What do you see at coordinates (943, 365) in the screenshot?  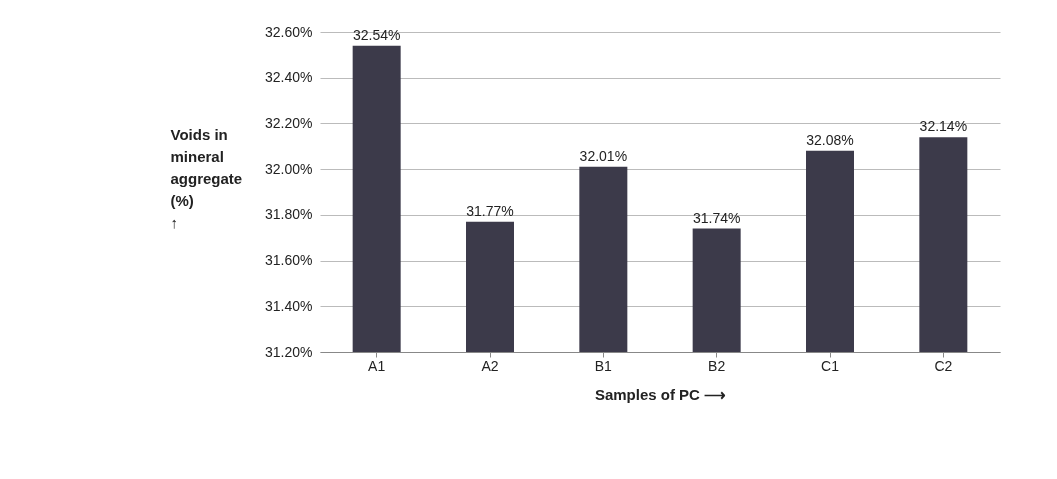 I see `x-tick-label: C2` at bounding box center [943, 365].